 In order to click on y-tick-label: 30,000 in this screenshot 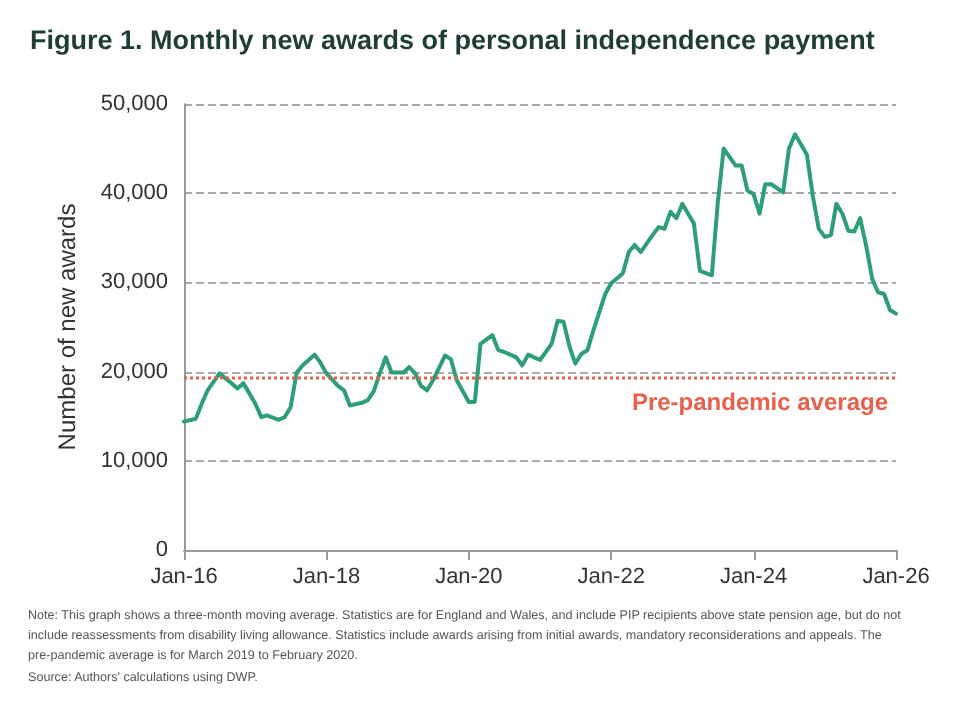, I will do `click(134, 282)`.